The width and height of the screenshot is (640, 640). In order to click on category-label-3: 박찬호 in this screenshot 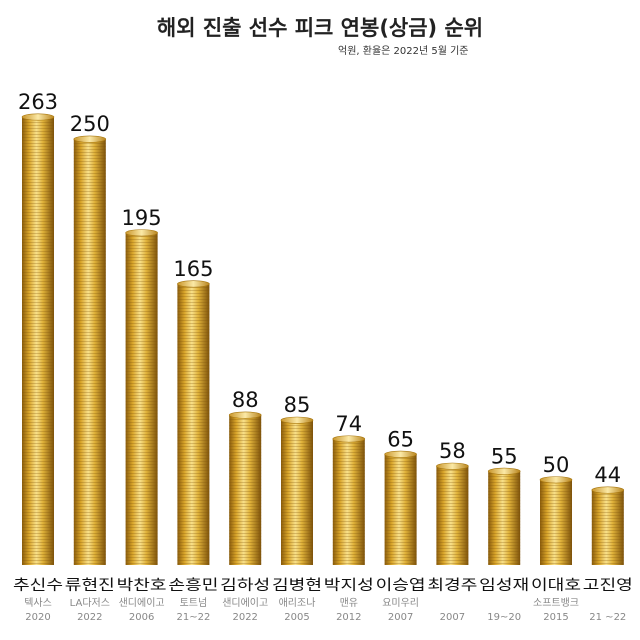, I will do `click(142, 585)`.